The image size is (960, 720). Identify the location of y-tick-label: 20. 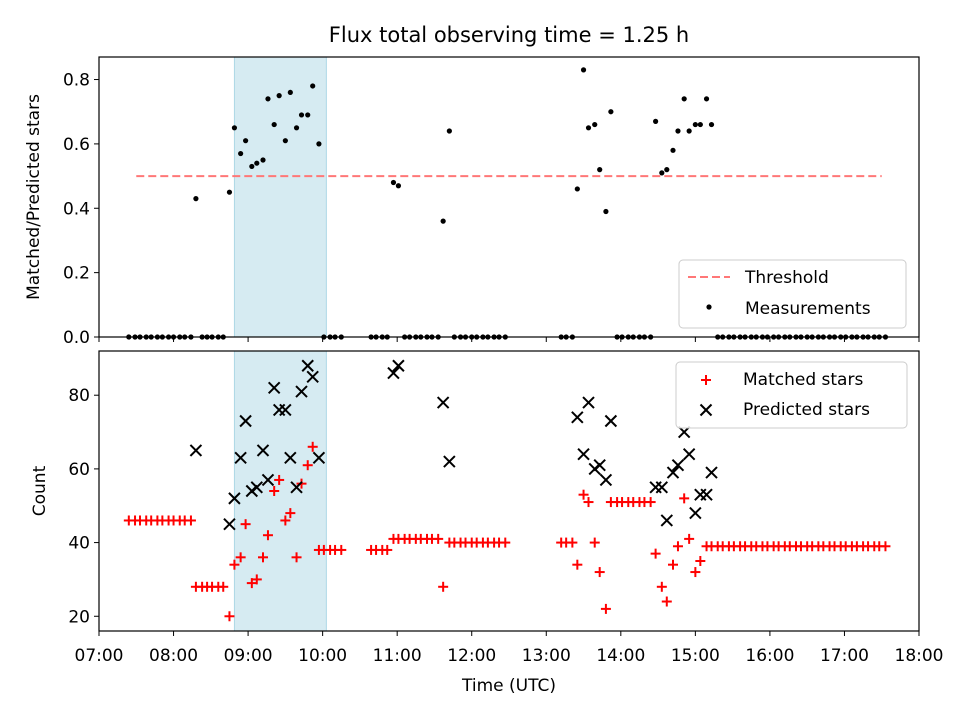
(79, 617).